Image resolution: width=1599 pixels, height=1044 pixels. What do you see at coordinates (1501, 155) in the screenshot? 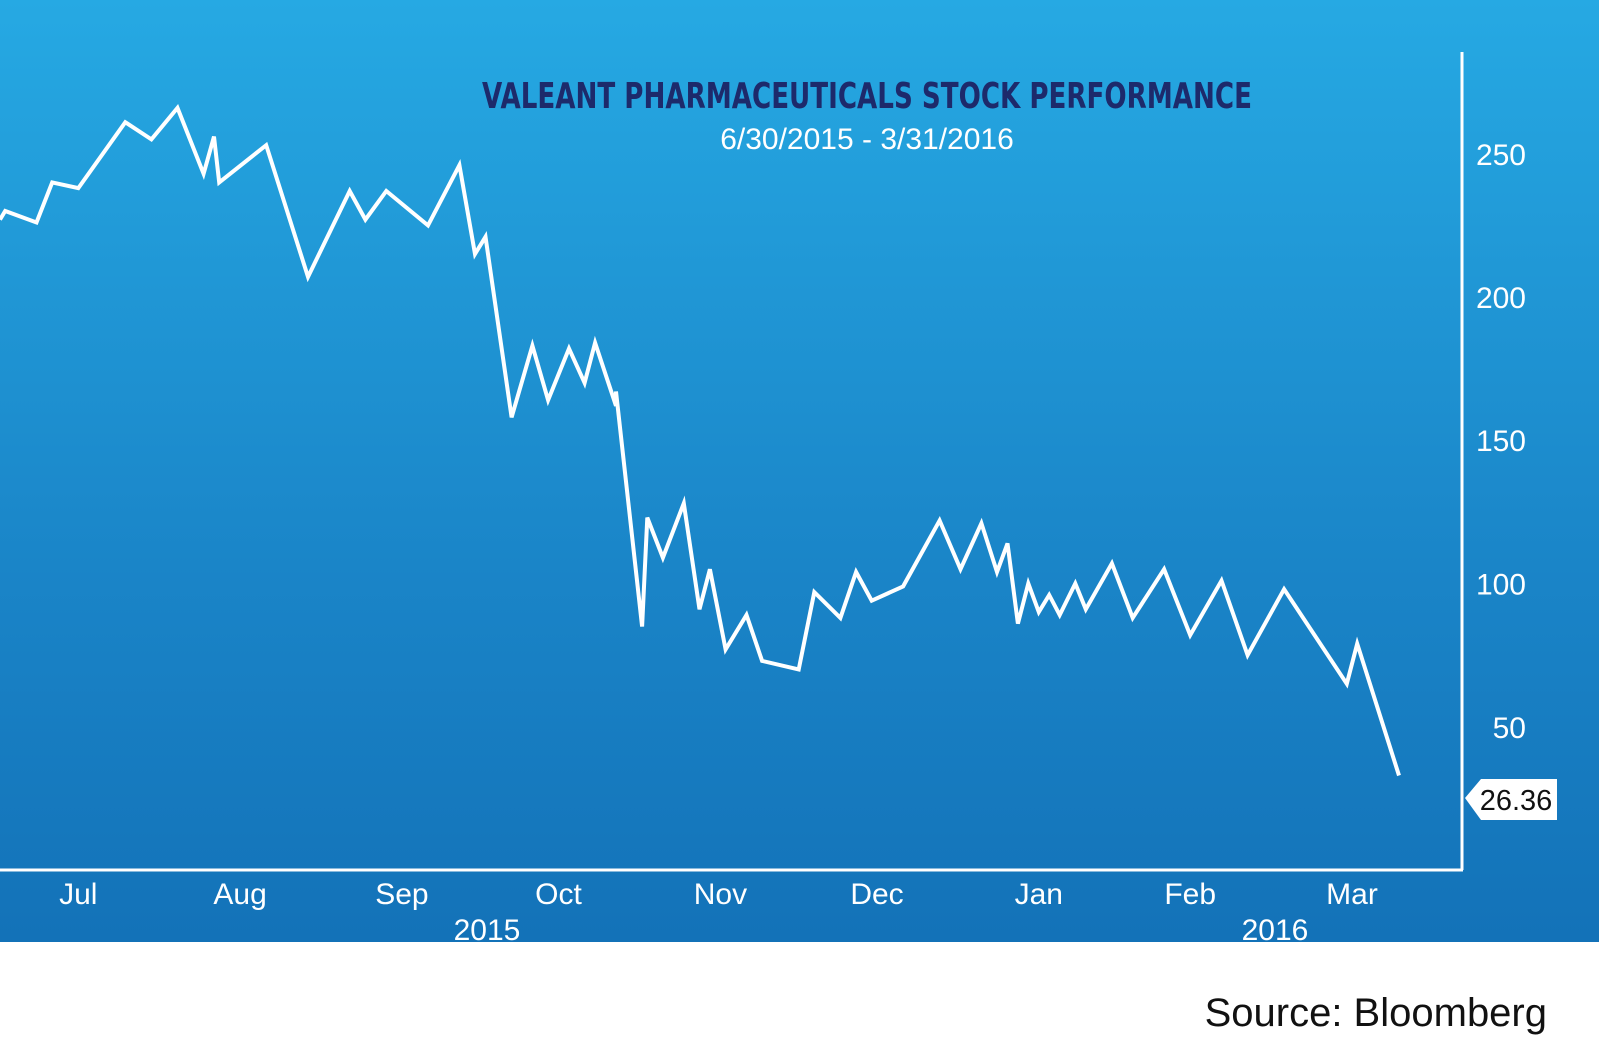
I see `y-tick-label: 250` at bounding box center [1501, 155].